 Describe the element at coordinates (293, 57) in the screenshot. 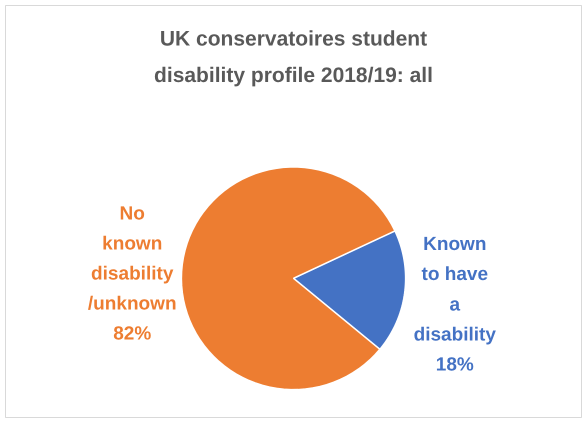

I see `chart-title: UK conservatoires student disability profile 2018/19: all` at that location.